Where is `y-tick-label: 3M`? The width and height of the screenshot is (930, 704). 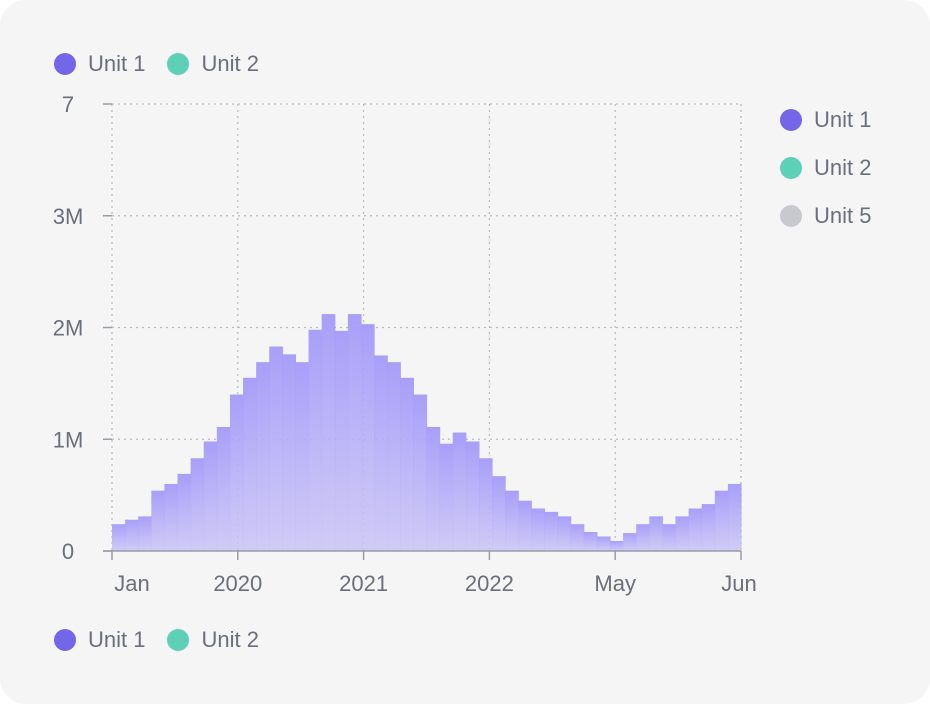 y-tick-label: 3M is located at coordinates (68, 216).